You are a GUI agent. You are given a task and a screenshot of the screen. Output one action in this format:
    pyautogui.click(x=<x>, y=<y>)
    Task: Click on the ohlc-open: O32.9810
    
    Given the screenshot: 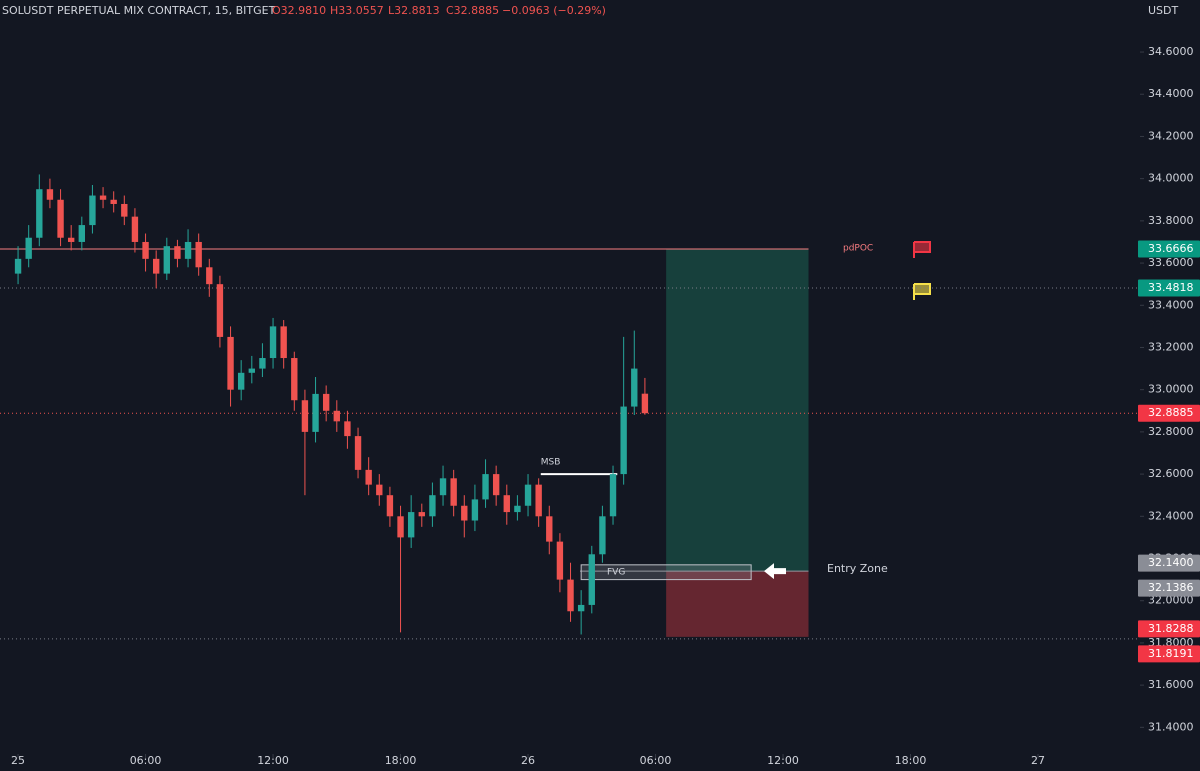 What is the action you would take?
    pyautogui.click(x=299, y=10)
    